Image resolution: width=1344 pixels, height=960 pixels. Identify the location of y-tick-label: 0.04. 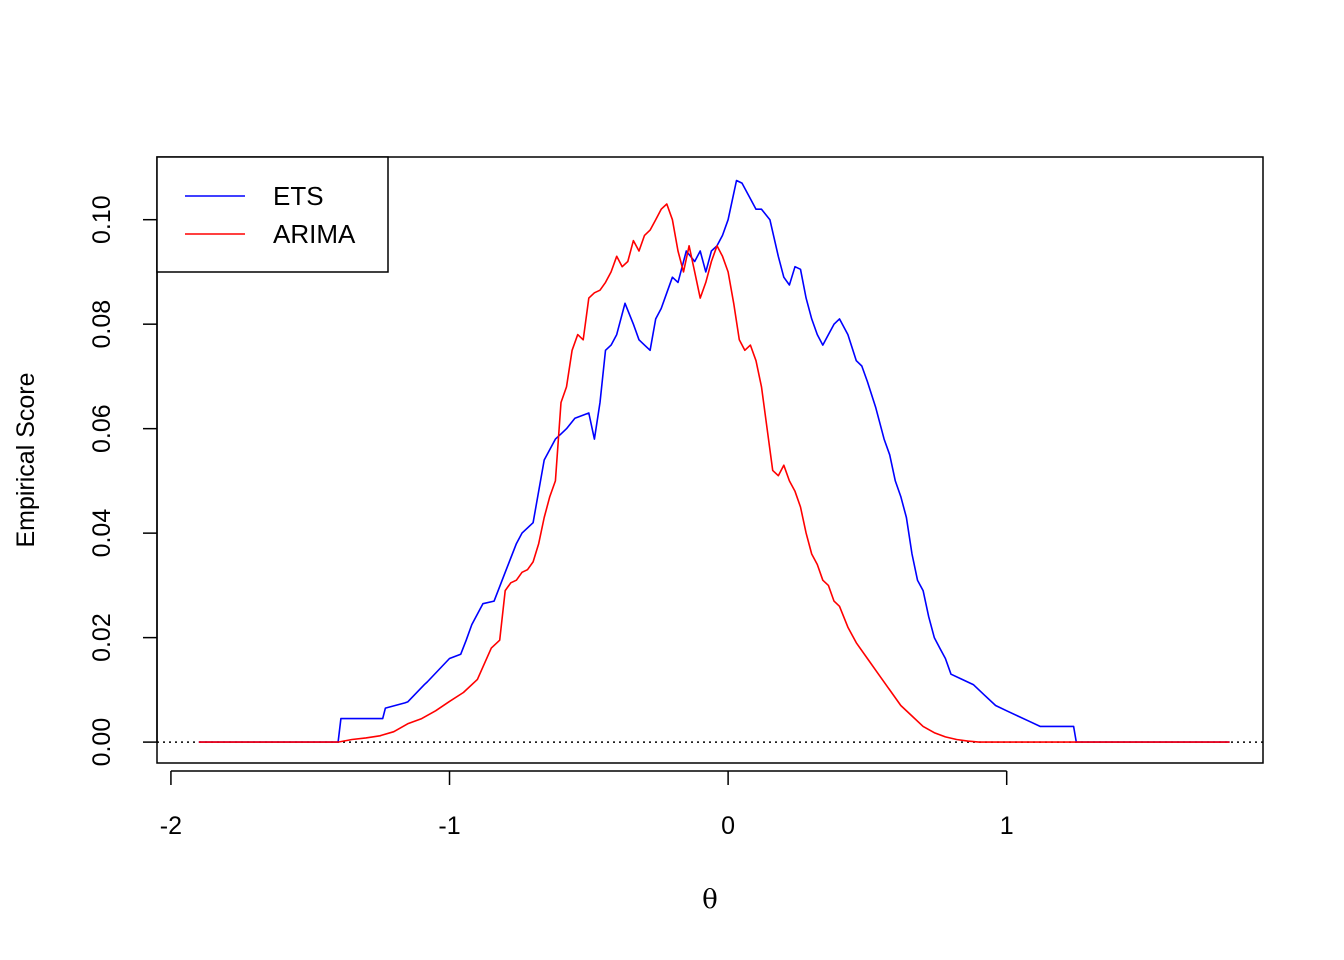
(102, 533).